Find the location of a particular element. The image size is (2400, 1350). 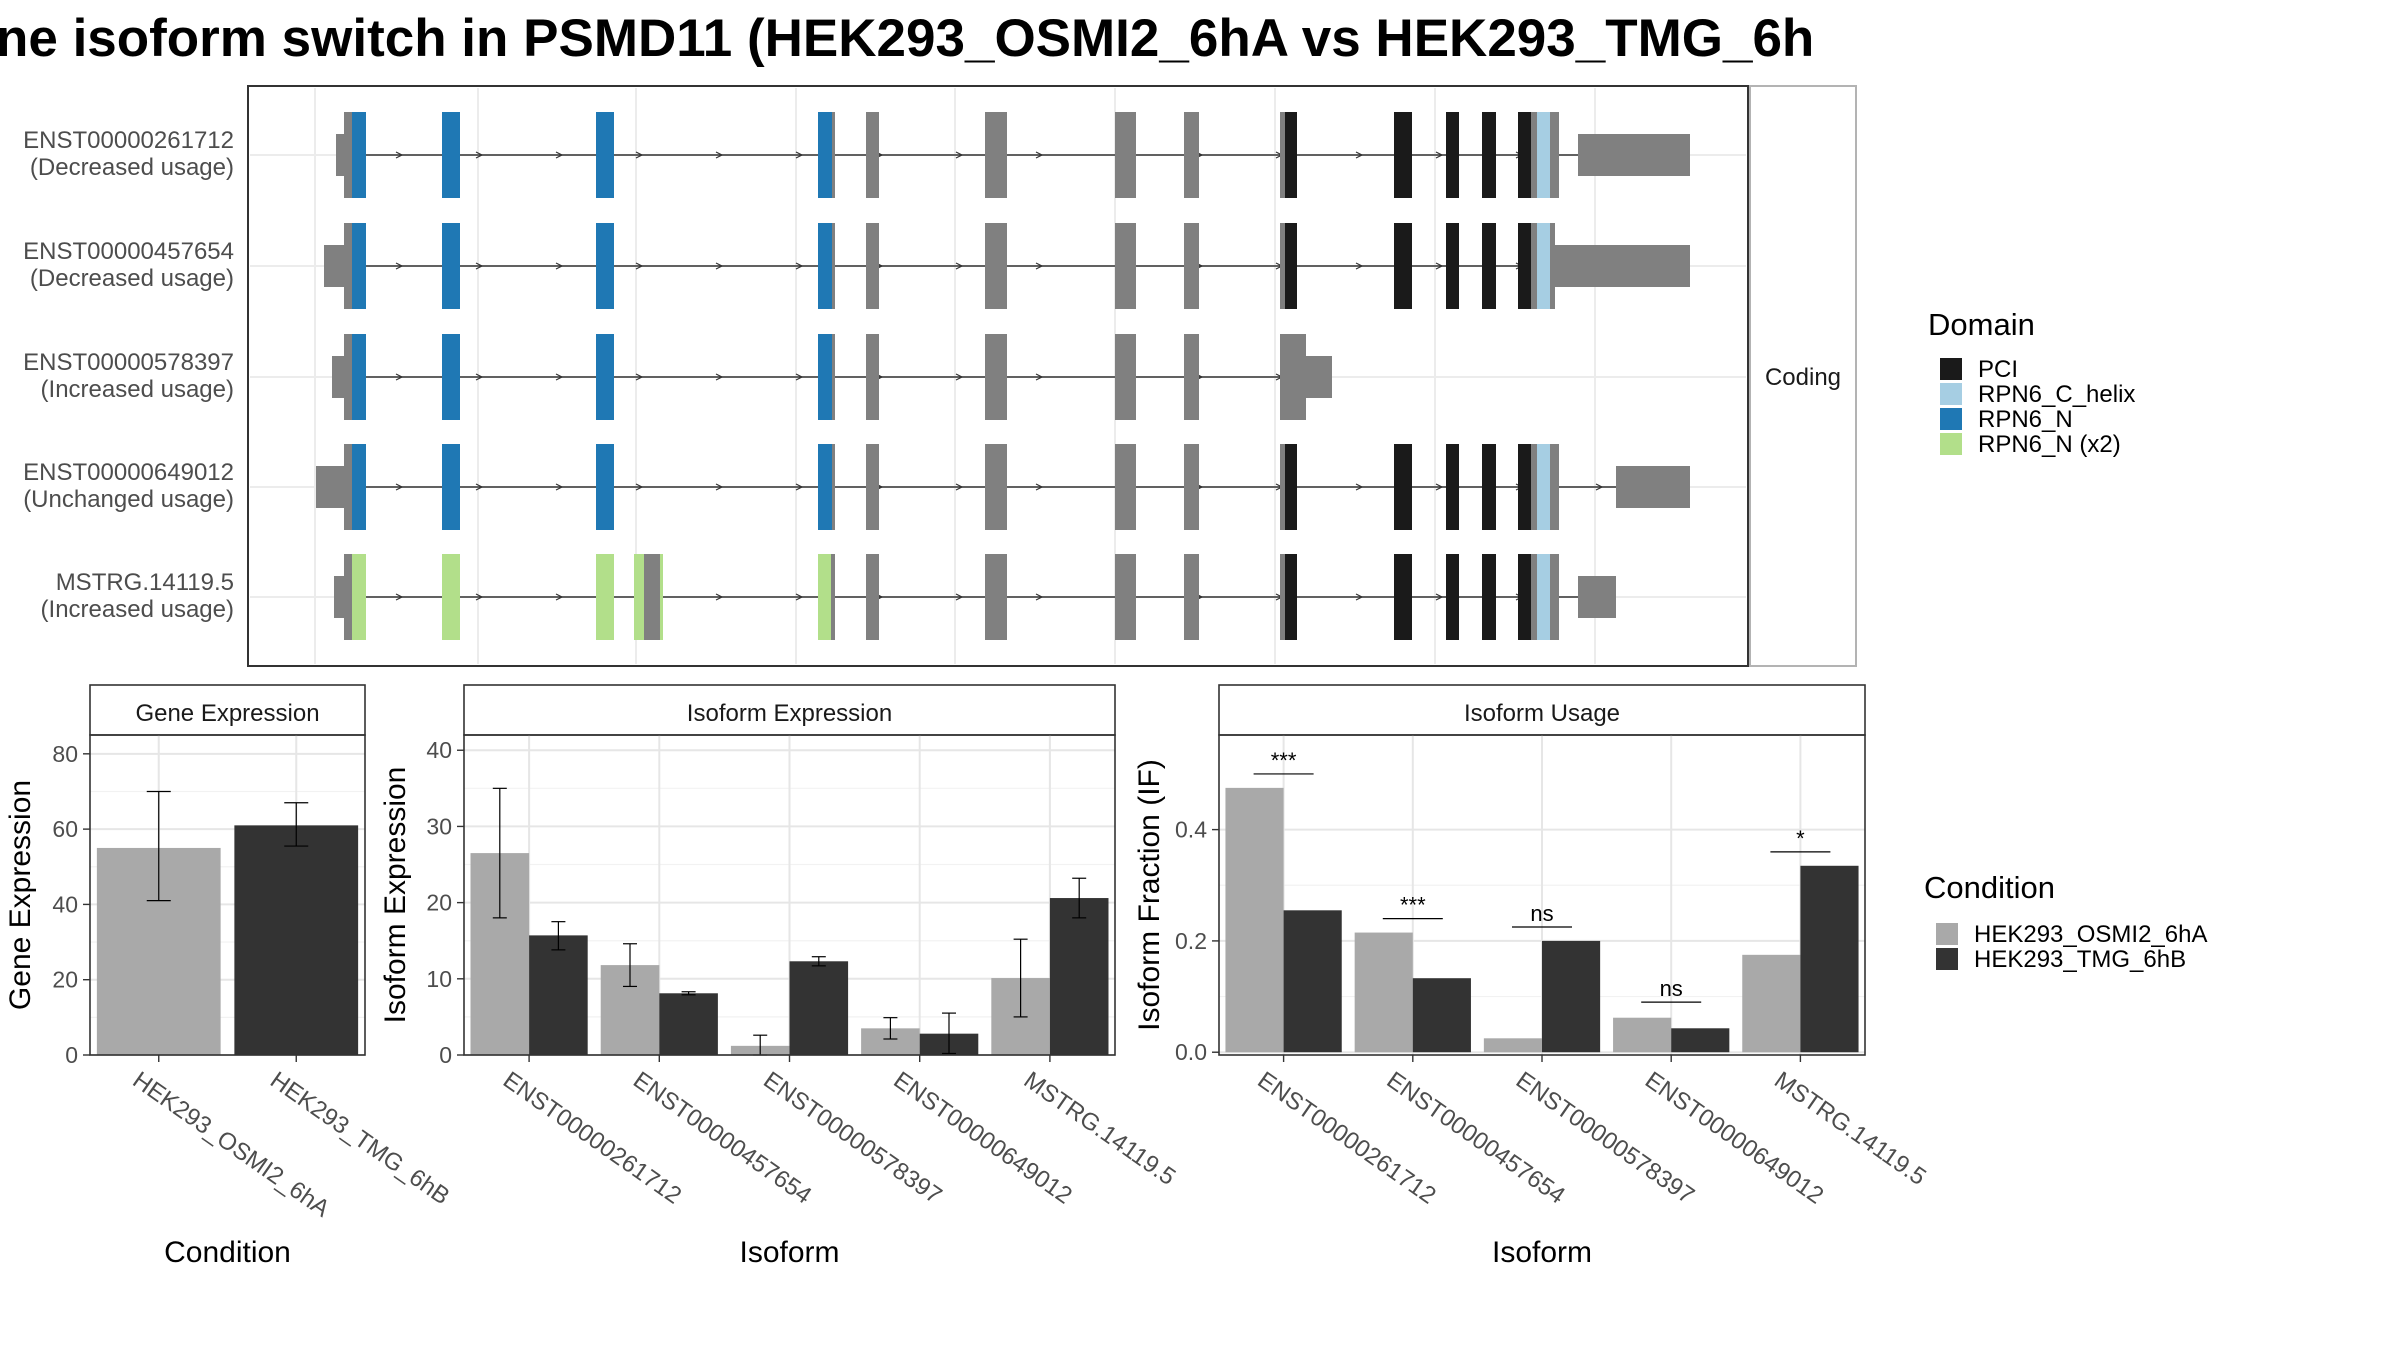

domain-legend-title: Domain is located at coordinates (1981, 324).